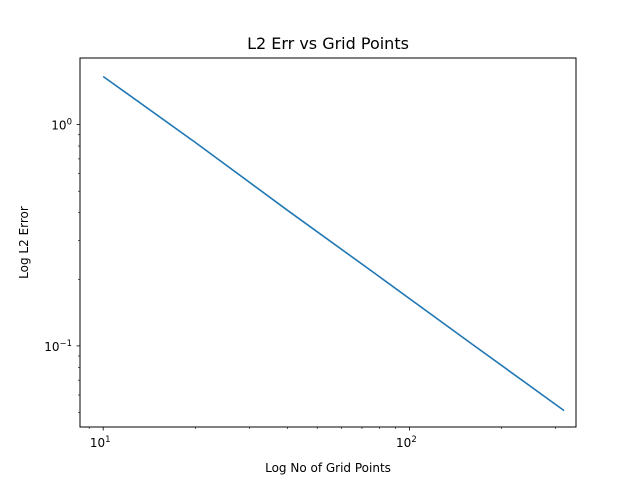  I want to click on y-tick-label: 10⁻¹, so click(58, 346).